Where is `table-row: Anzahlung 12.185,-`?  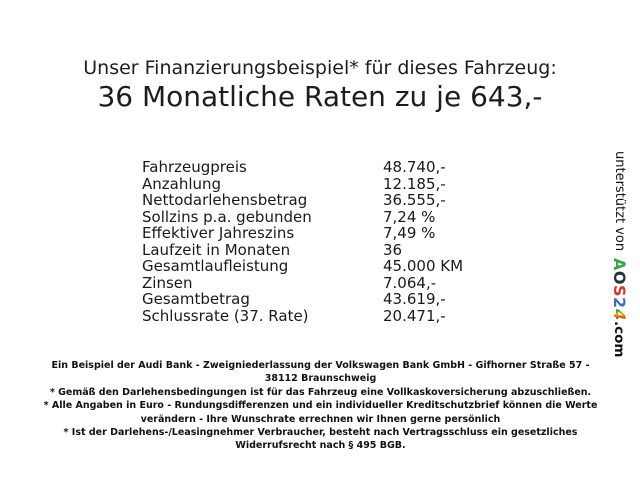
table-row: Anzahlung 12.185,- is located at coordinates (302, 183).